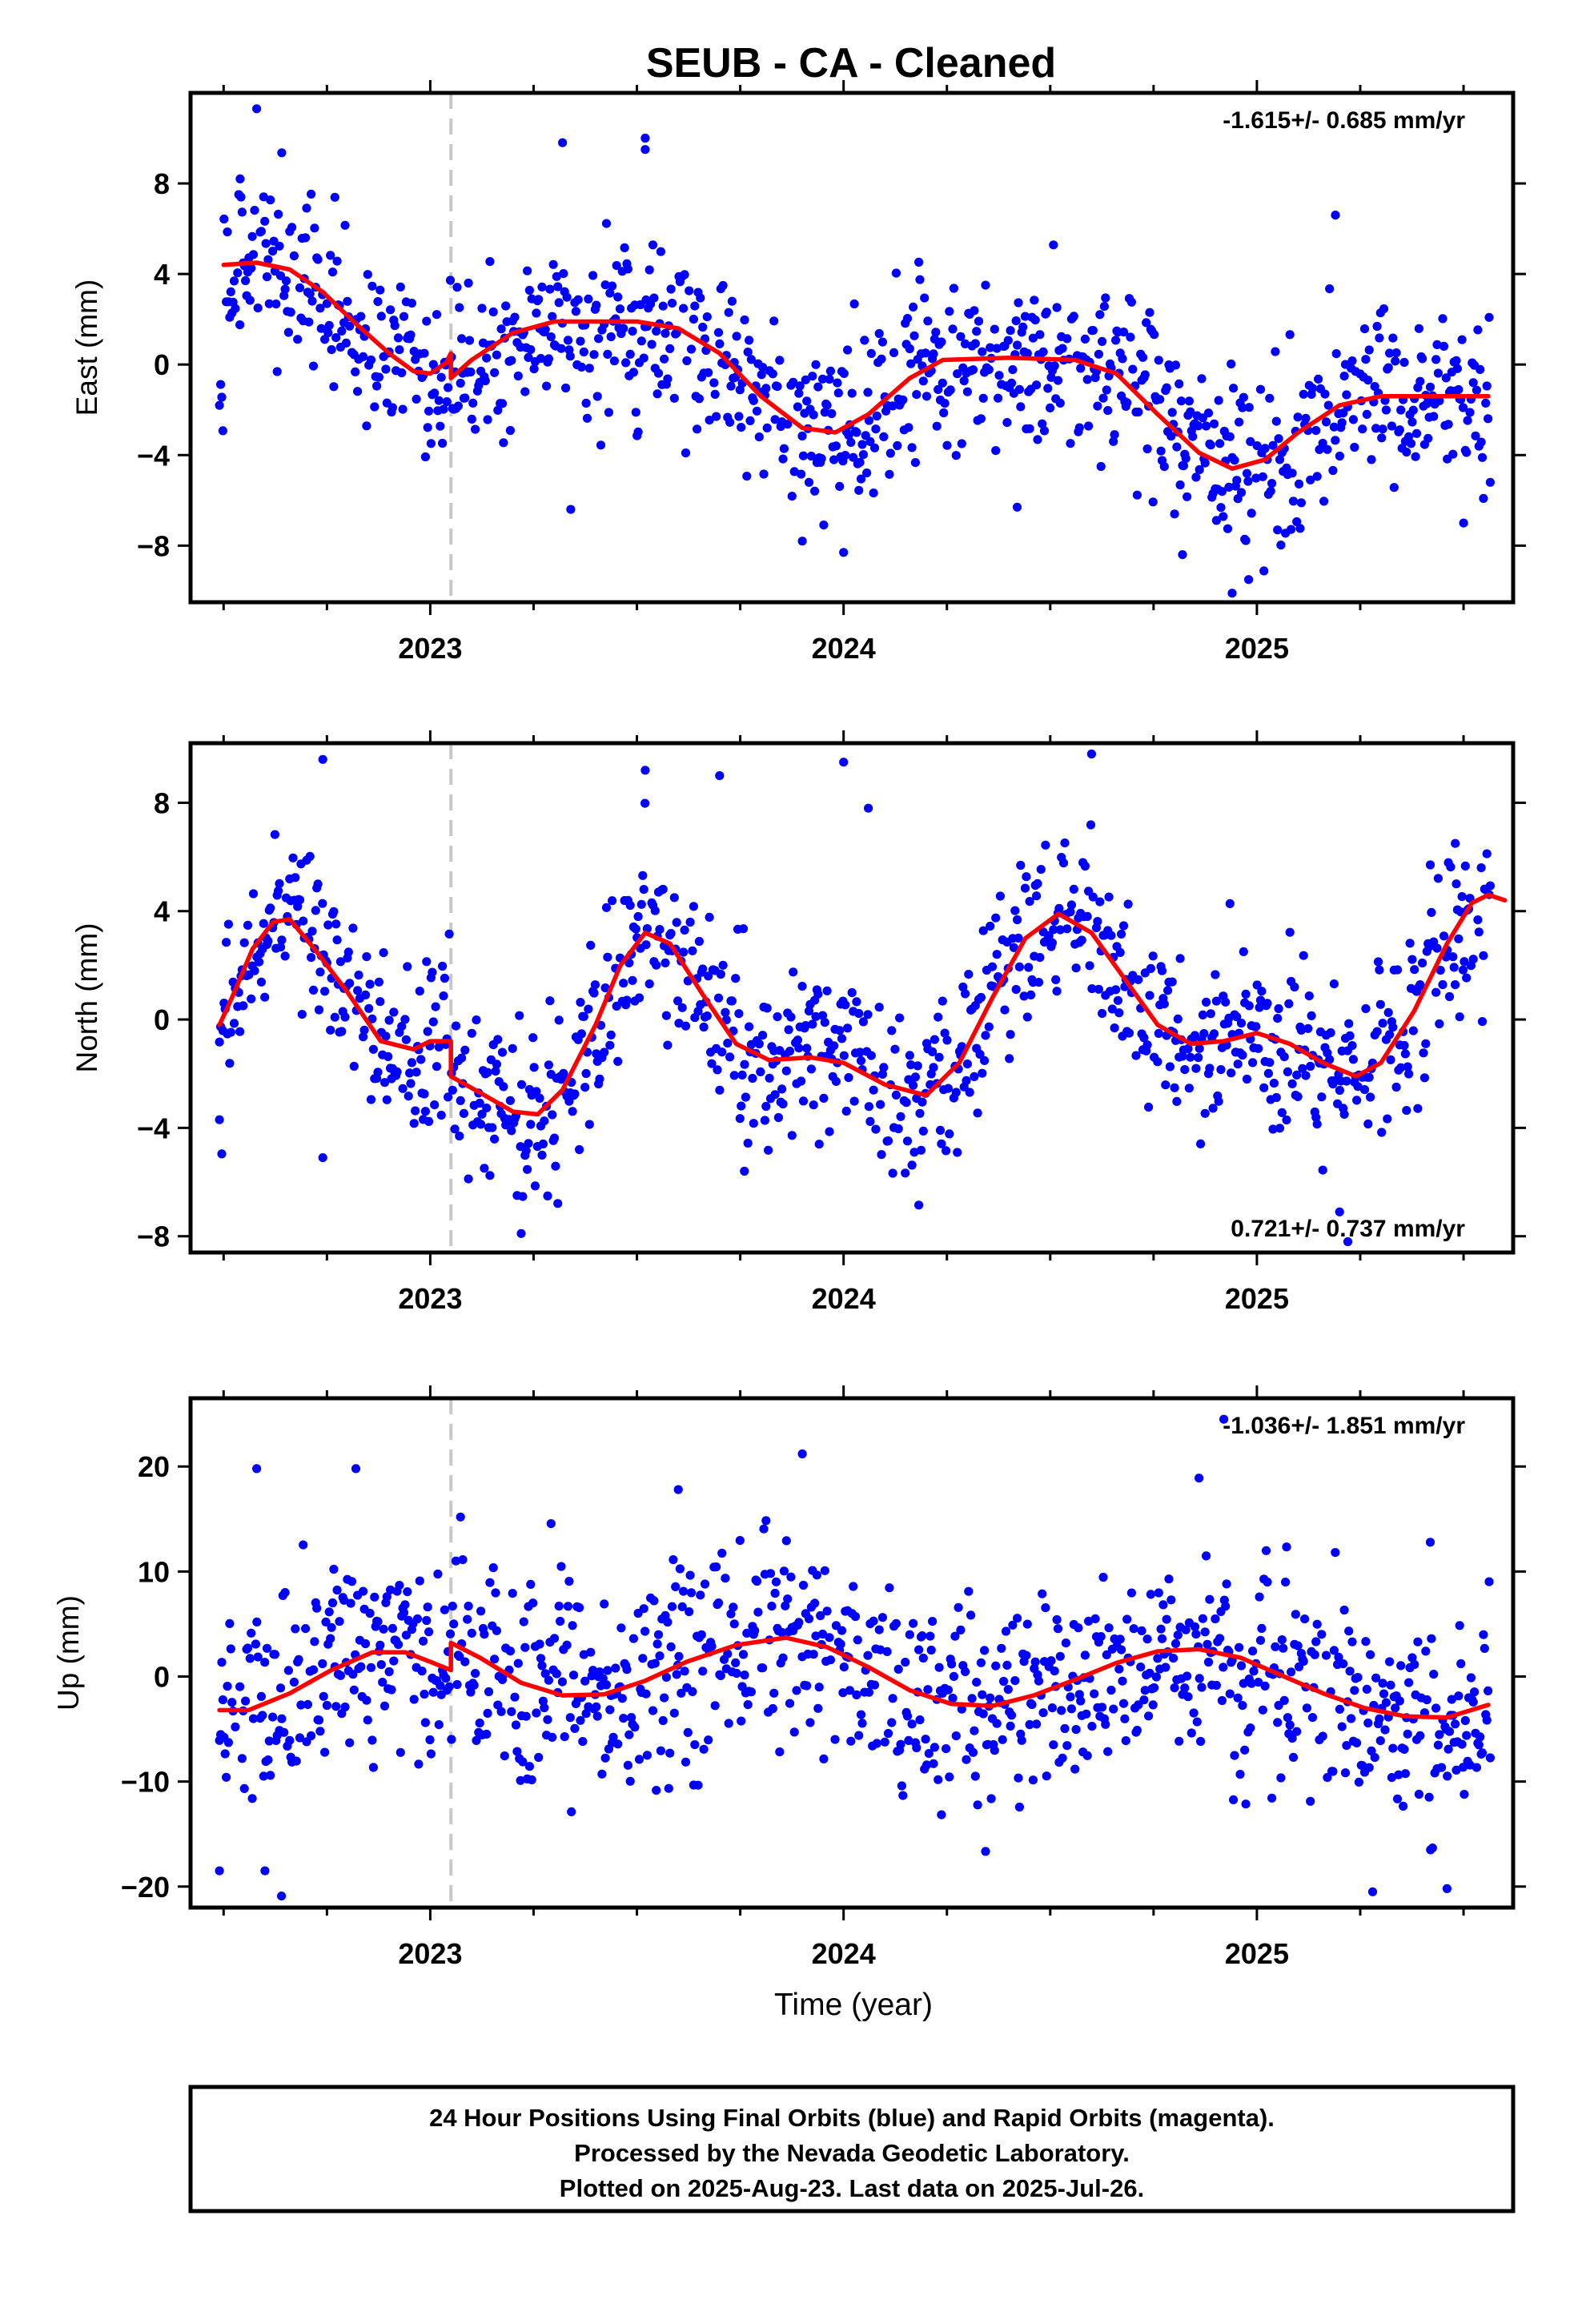 This screenshot has width=1582, height=2324. I want to click on y-tick-label: 0, so click(162, 1019).